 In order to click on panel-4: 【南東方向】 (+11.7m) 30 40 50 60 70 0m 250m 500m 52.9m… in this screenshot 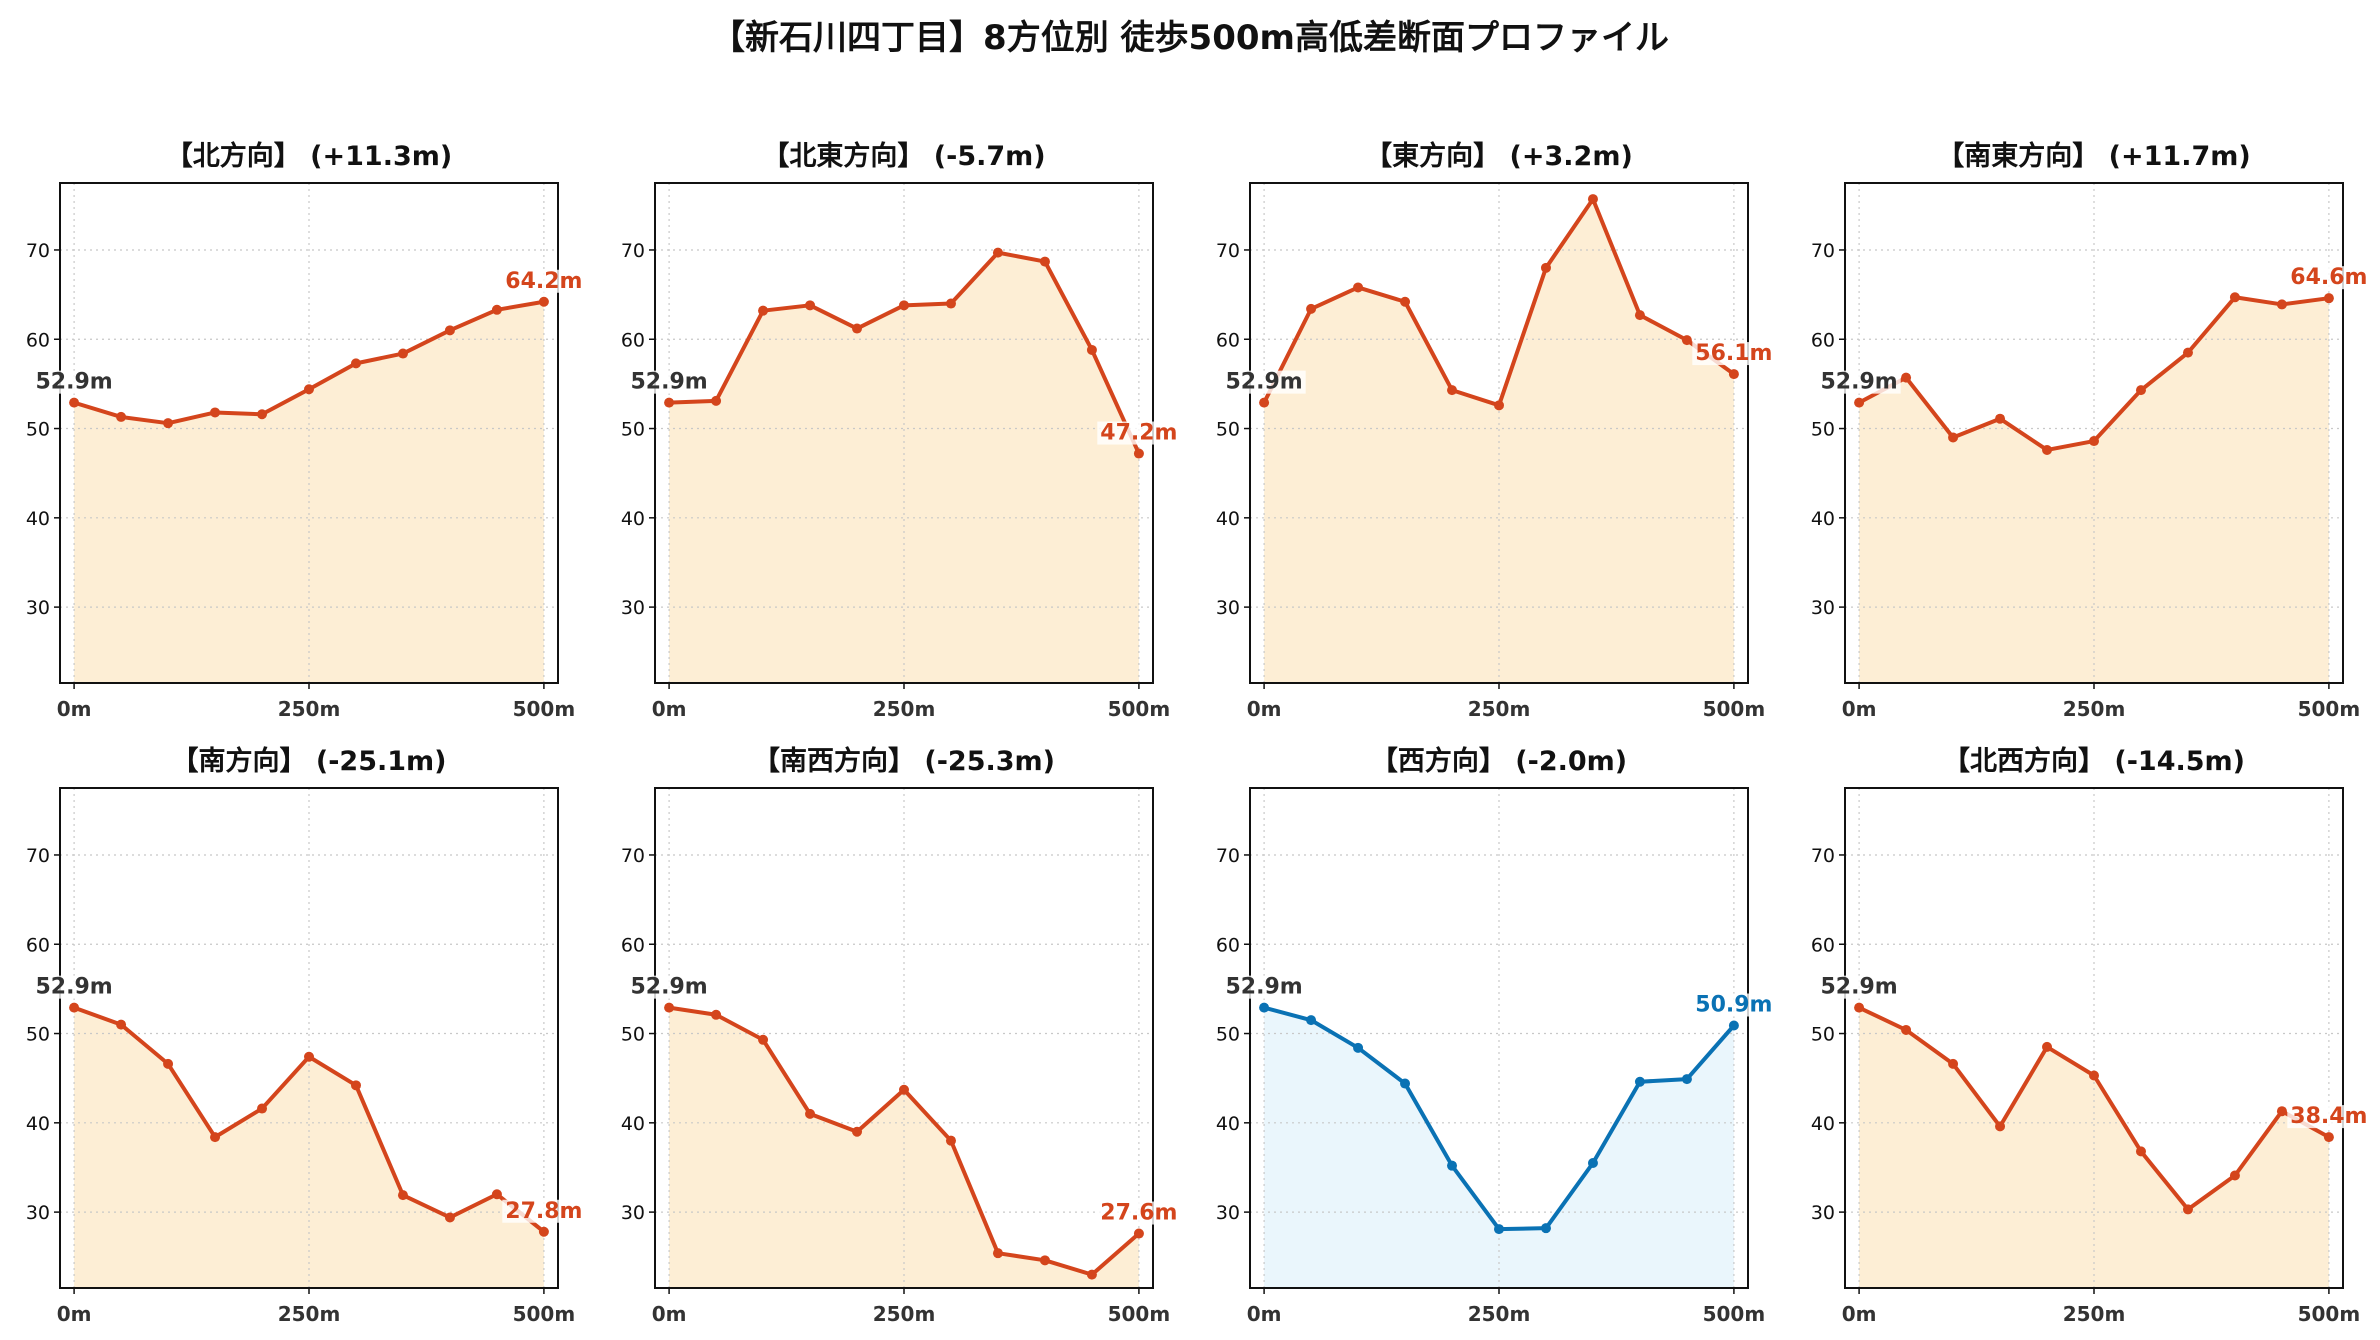, I will do `click(2091, 430)`.